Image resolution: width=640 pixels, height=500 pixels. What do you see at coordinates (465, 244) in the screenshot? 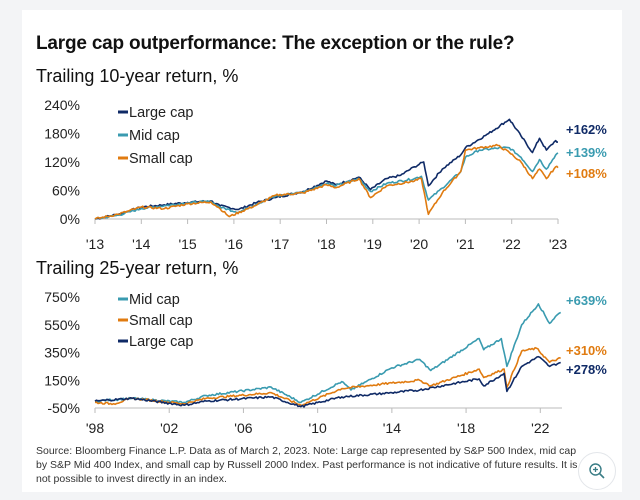
I see `x-tick-label: '21` at bounding box center [465, 244].